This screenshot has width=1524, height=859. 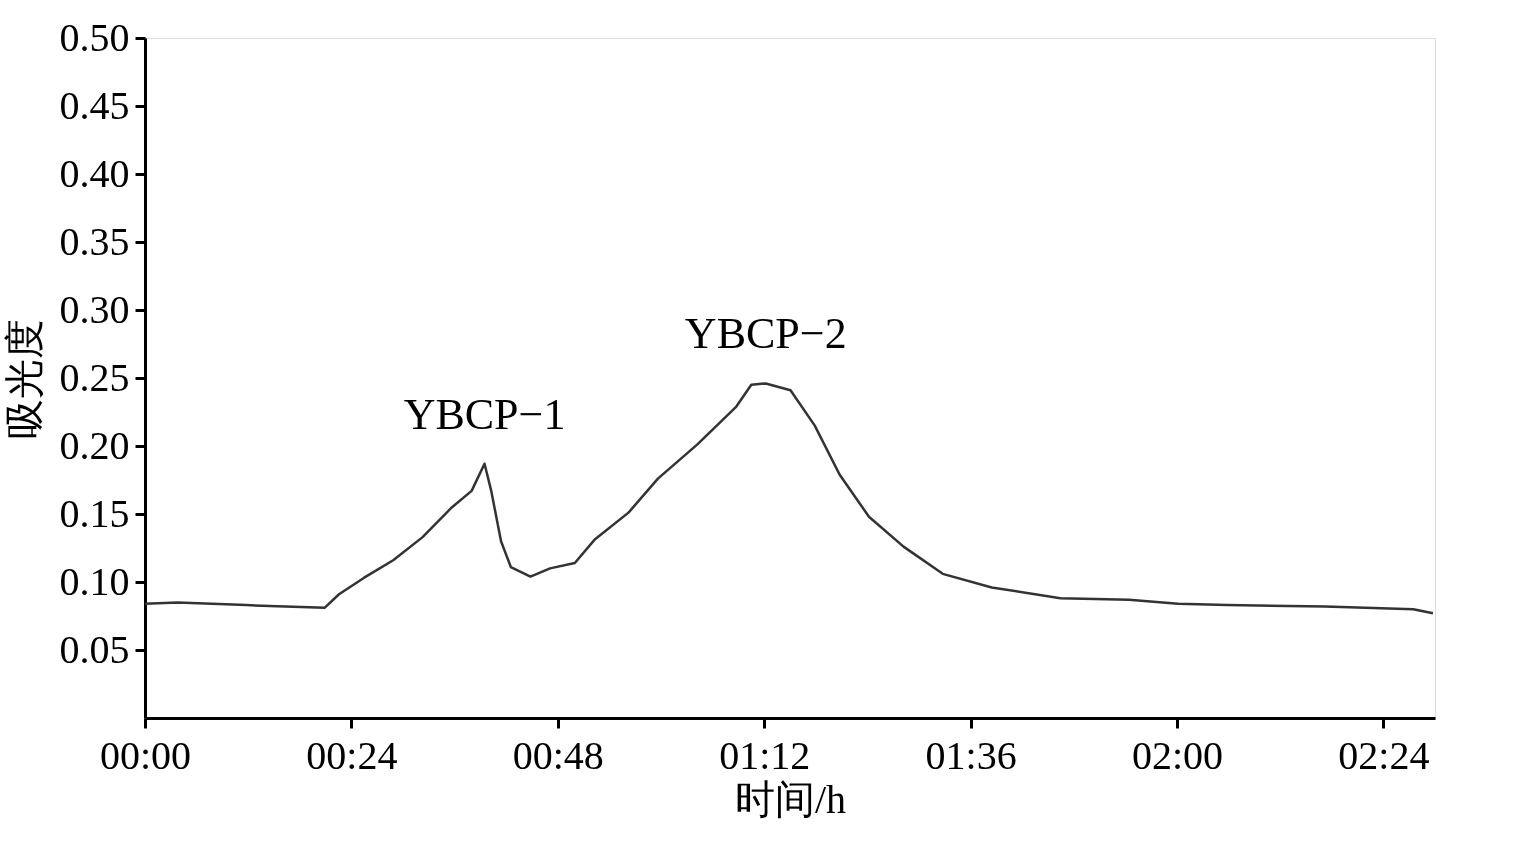 I want to click on y-tick-label: 0.50, so click(x=94, y=37).